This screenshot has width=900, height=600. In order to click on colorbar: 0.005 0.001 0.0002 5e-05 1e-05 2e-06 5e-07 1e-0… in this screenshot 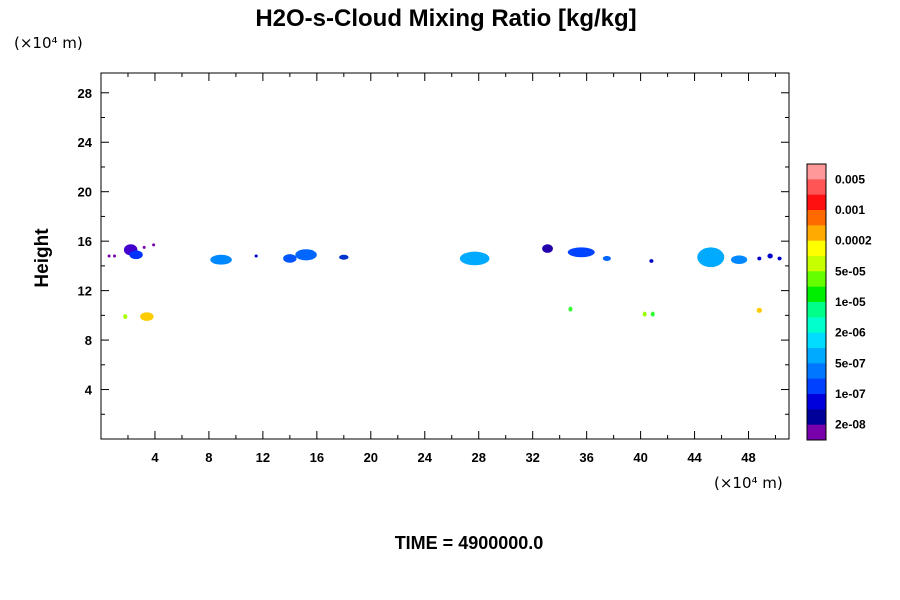, I will do `click(839, 302)`.